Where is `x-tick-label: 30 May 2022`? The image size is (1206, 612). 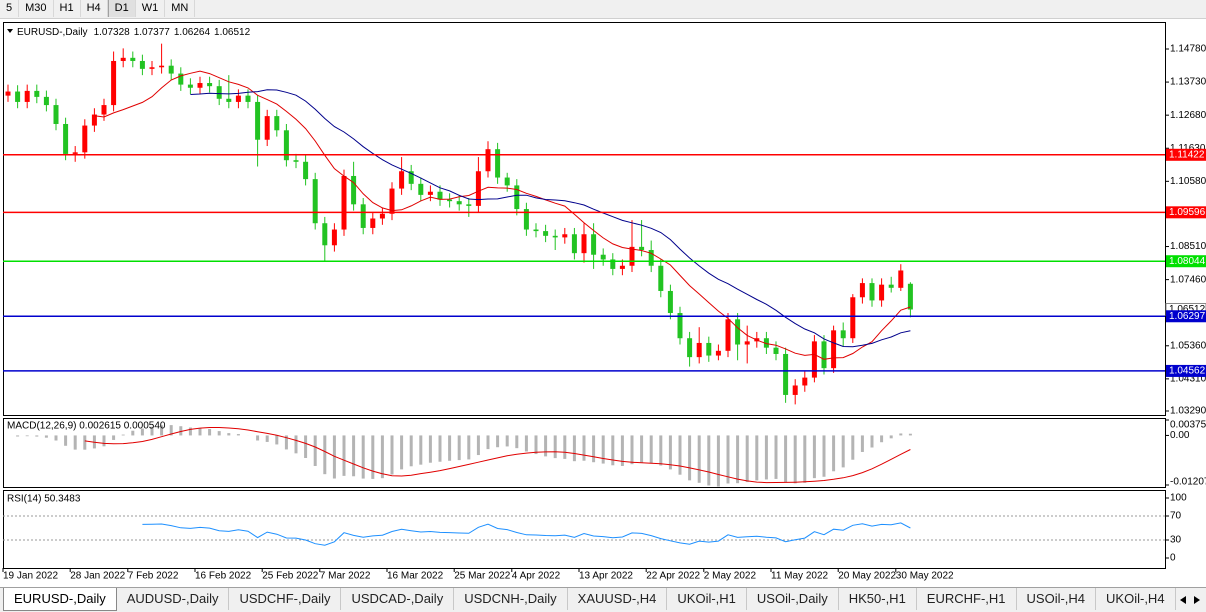 x-tick-label: 30 May 2022 is located at coordinates (925, 576).